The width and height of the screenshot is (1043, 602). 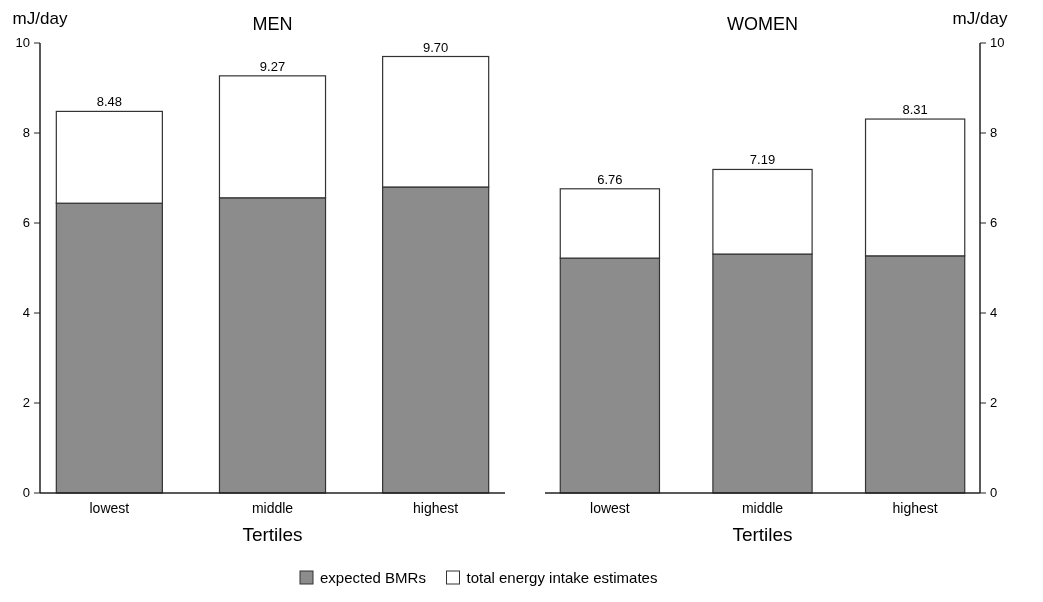 I want to click on y-tick-label: 10, so click(x=22, y=42).